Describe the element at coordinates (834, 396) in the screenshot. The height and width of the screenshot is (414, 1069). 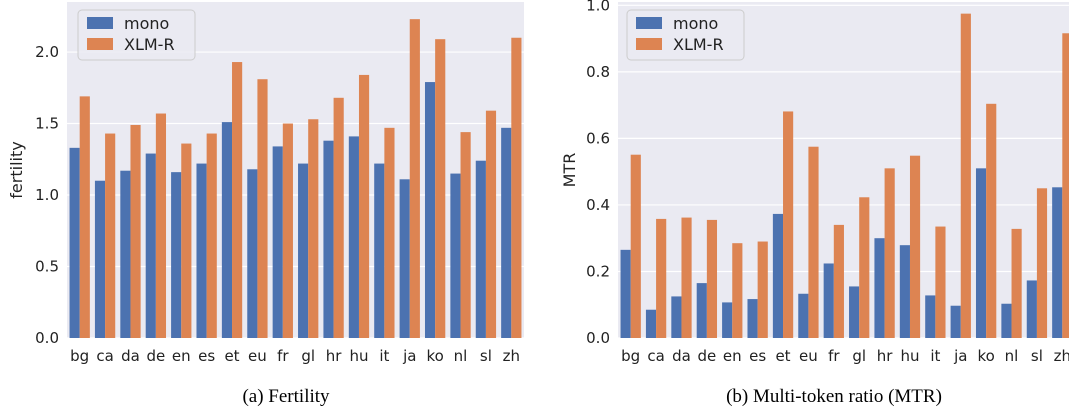
I see `chart-caption: (b) Multi-token ratio (MTR)` at that location.